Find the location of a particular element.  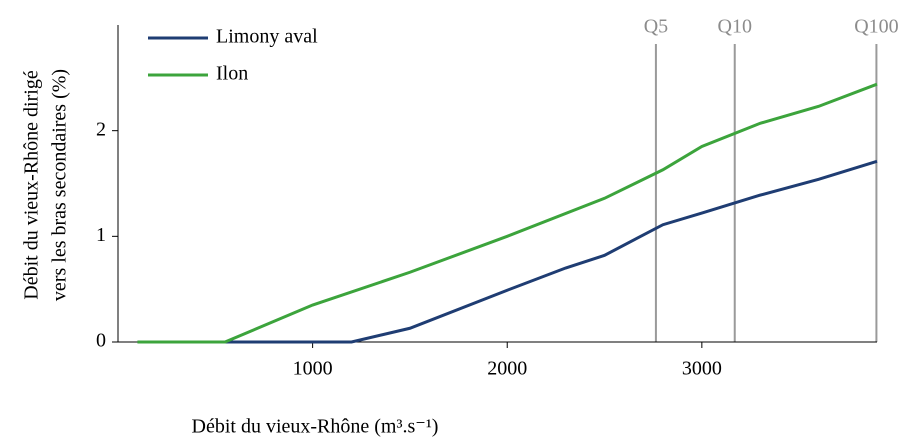

reference-label: Q5 is located at coordinates (656, 27).